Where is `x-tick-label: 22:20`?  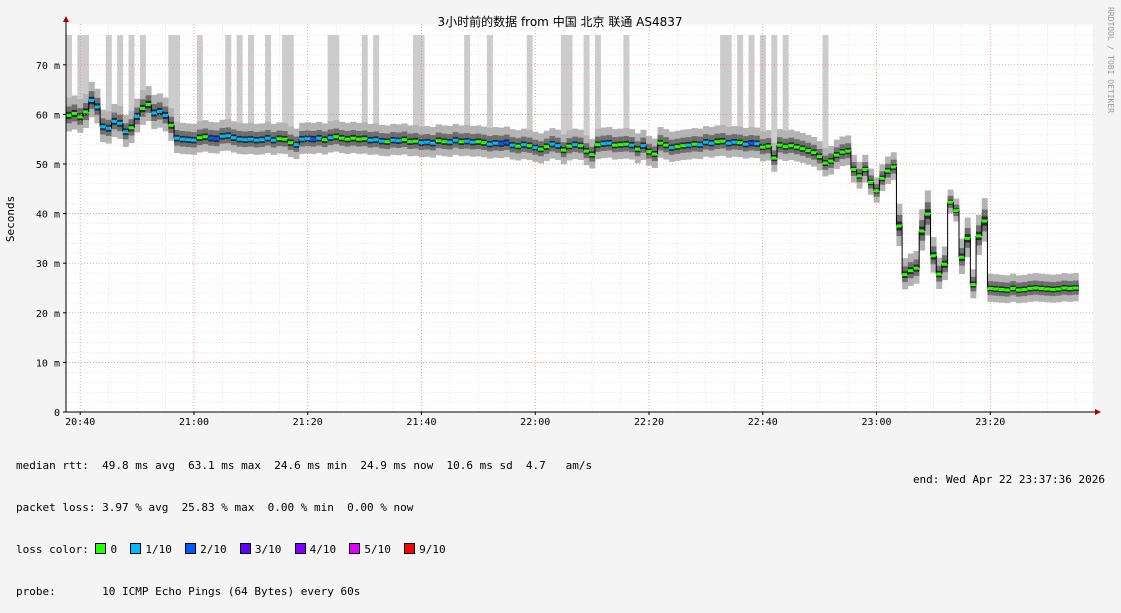
x-tick-label: 22:20 is located at coordinates (649, 422).